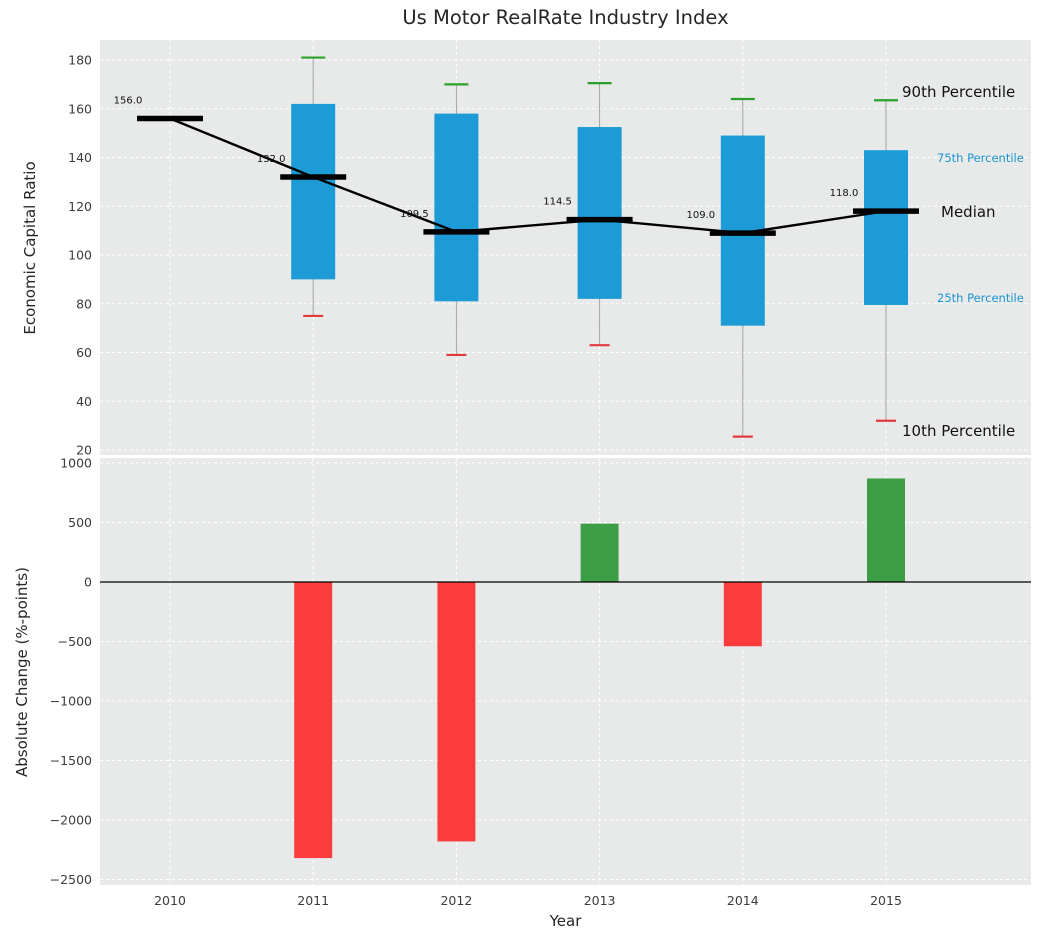 The image size is (1039, 942). I want to click on iqr-box-2013, so click(599, 213).